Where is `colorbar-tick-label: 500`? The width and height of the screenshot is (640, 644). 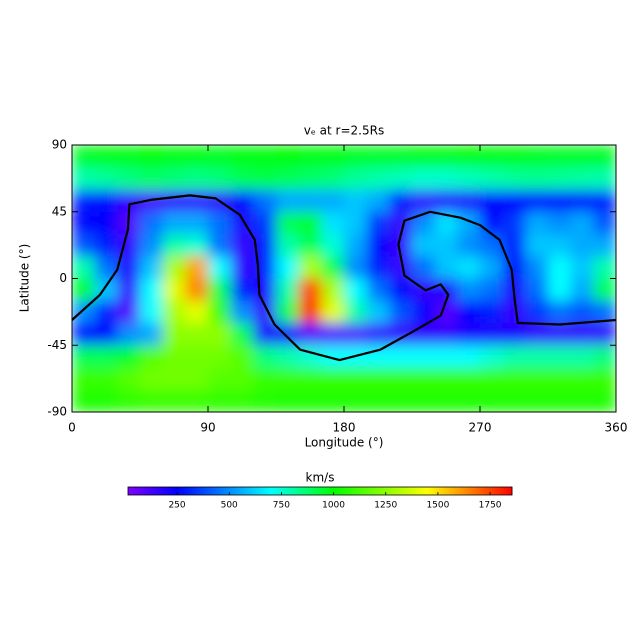
colorbar-tick-label: 500 is located at coordinates (229, 506).